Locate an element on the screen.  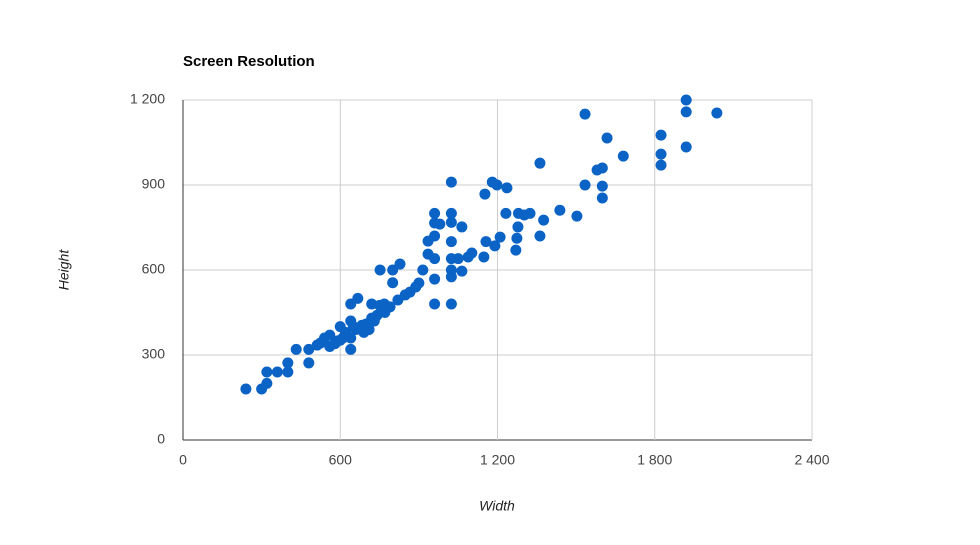
y-tick-label: 0 is located at coordinates (161, 439).